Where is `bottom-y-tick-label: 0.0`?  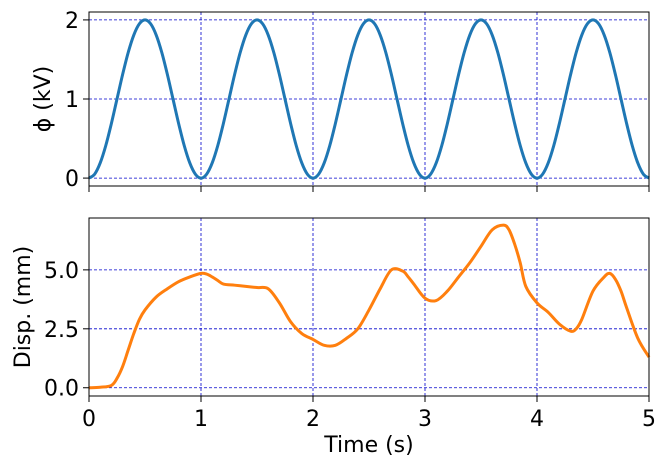 bottom-y-tick-label: 0.0 is located at coordinates (61, 389).